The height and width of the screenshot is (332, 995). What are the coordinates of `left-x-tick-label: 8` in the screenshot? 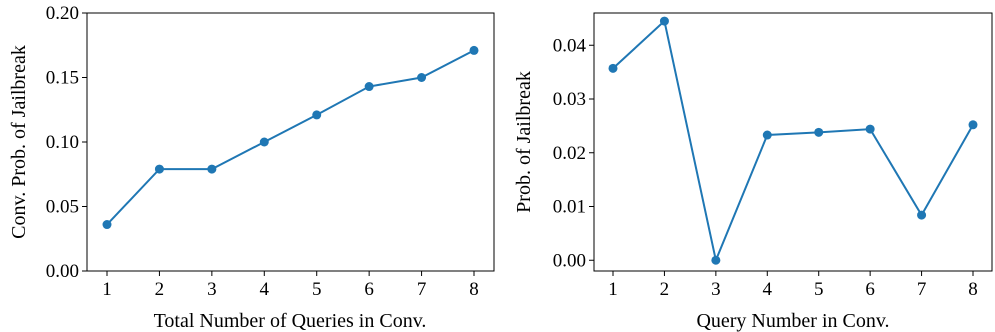 It's located at (474, 289).